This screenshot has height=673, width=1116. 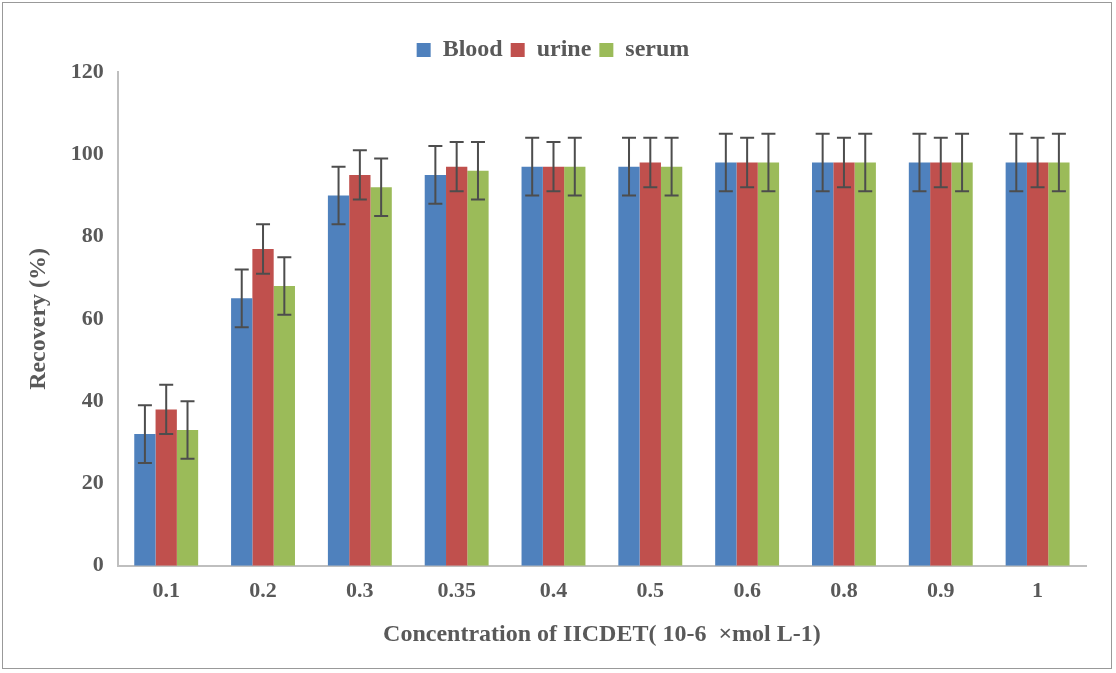 What do you see at coordinates (602, 632) in the screenshot?
I see `x-axis-title: Concentration of IICDET( 10-6 ×mol L-1)` at bounding box center [602, 632].